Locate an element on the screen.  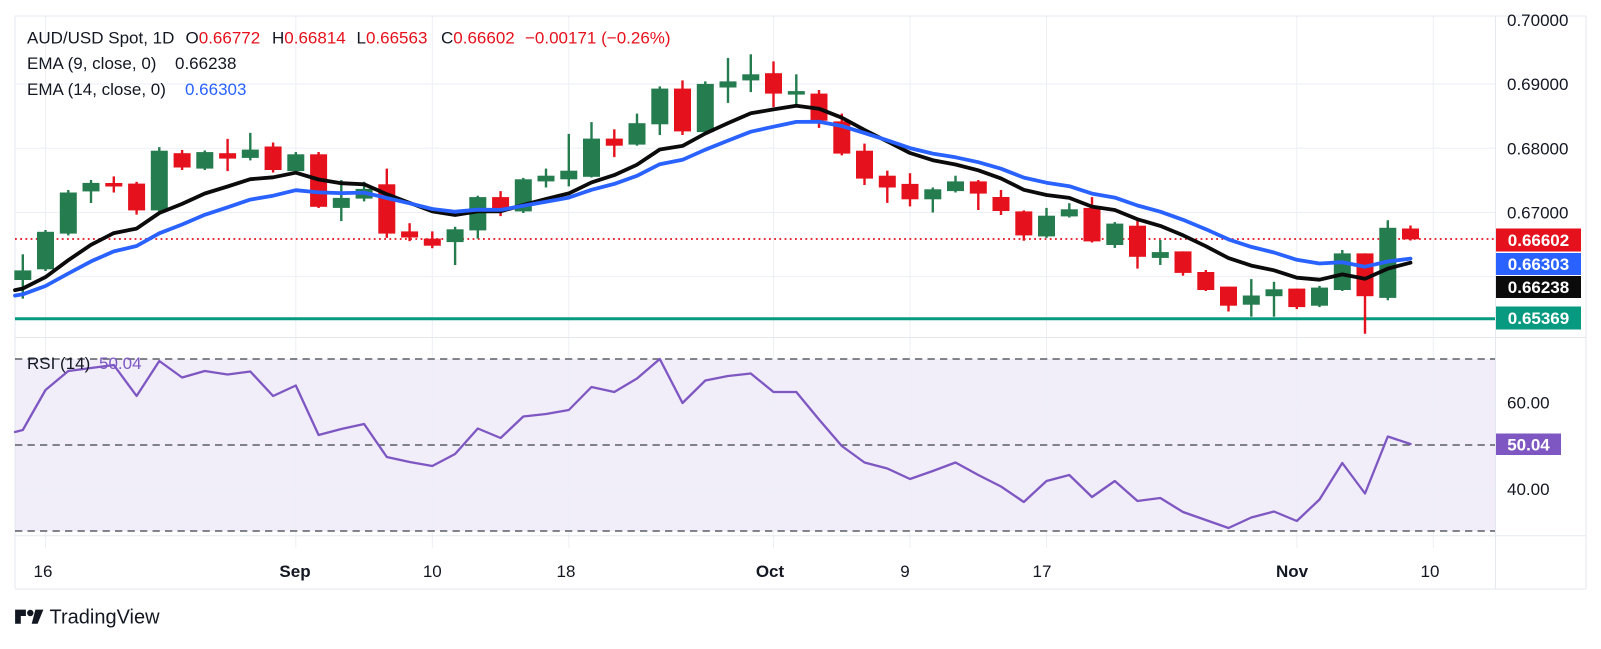
svg-text: TradingView is located at coordinates (105, 618).